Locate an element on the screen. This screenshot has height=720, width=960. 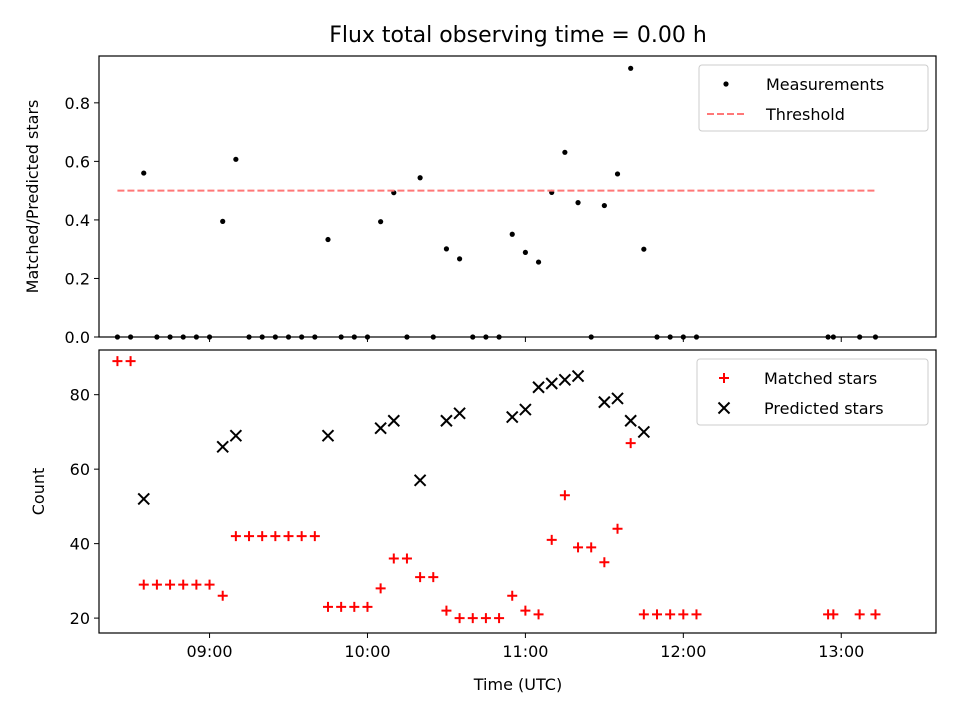
x-tick-label: 10:00 is located at coordinates (367, 651).